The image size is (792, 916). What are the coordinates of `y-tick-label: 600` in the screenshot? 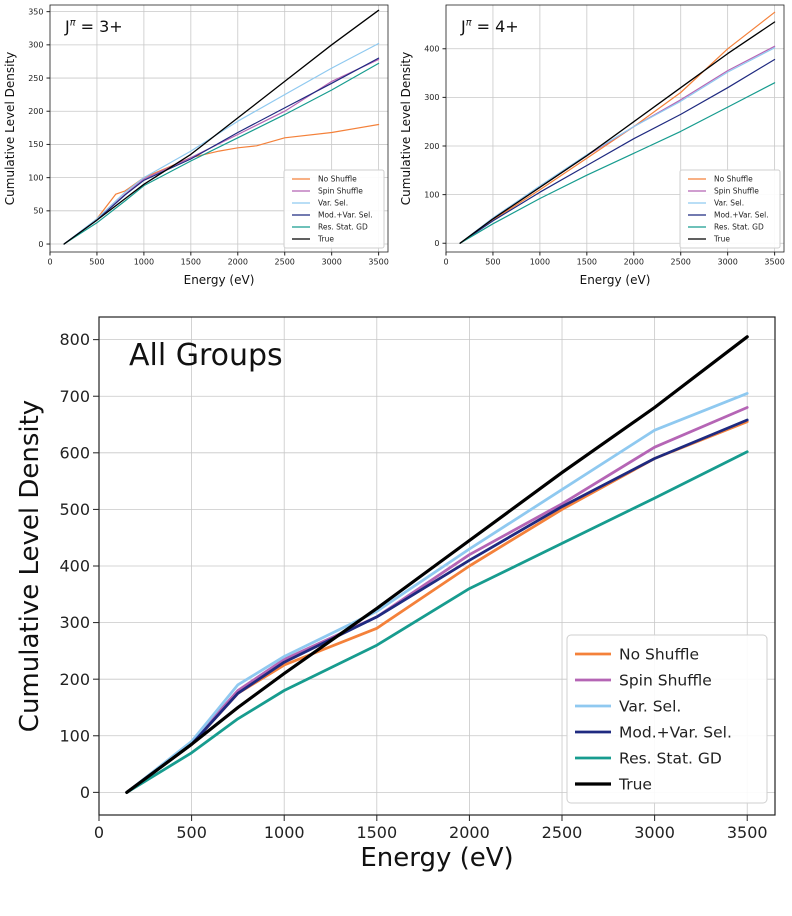 It's located at (74, 452).